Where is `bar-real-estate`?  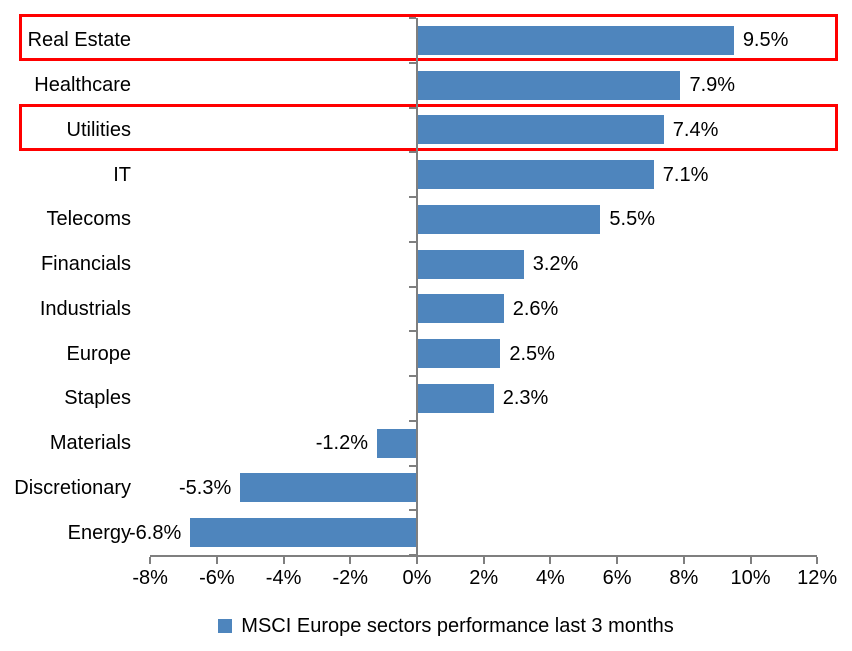
bar-real-estate is located at coordinates (575, 40).